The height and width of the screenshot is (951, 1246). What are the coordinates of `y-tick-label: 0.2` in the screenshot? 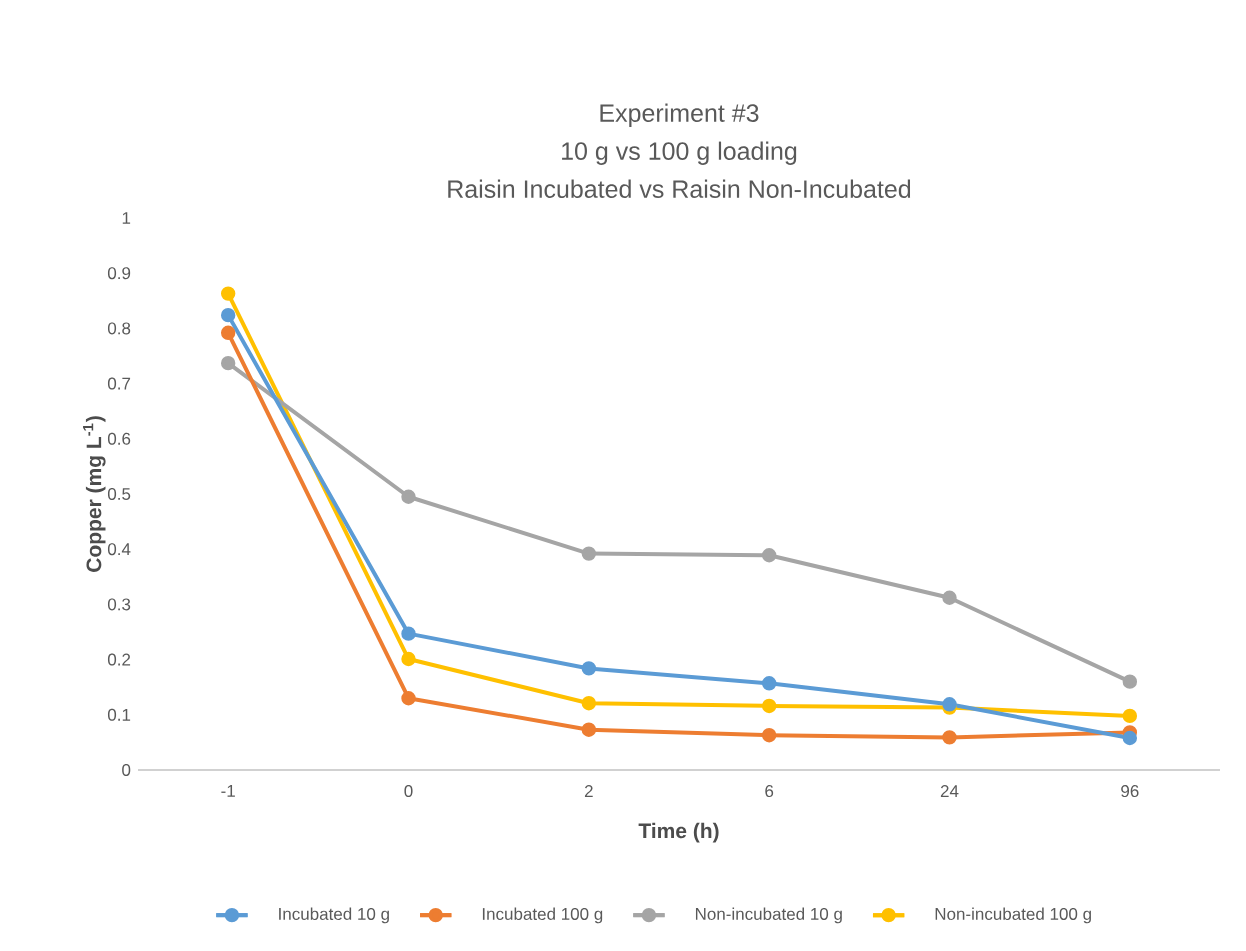 It's located at (119, 659).